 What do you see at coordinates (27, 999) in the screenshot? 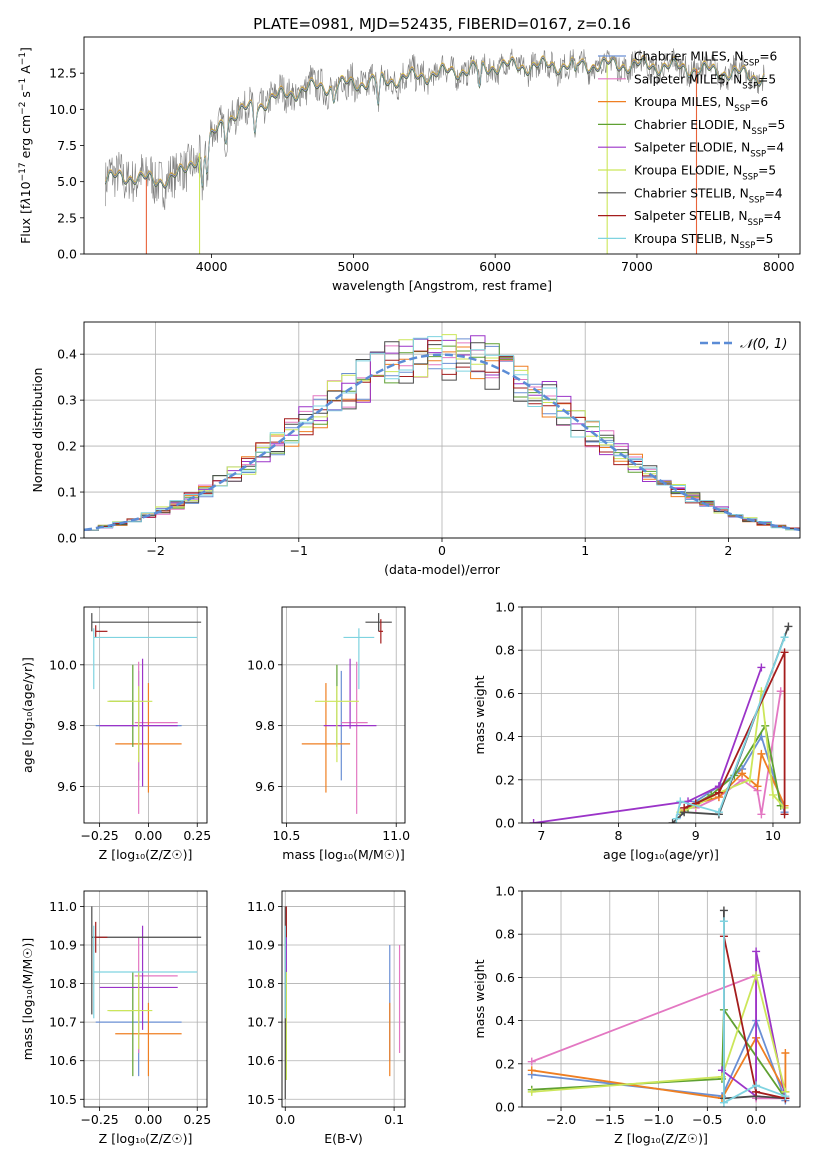
I see `y-axis-label: mass [log₁₀(M/M☉)]` at bounding box center [27, 999].